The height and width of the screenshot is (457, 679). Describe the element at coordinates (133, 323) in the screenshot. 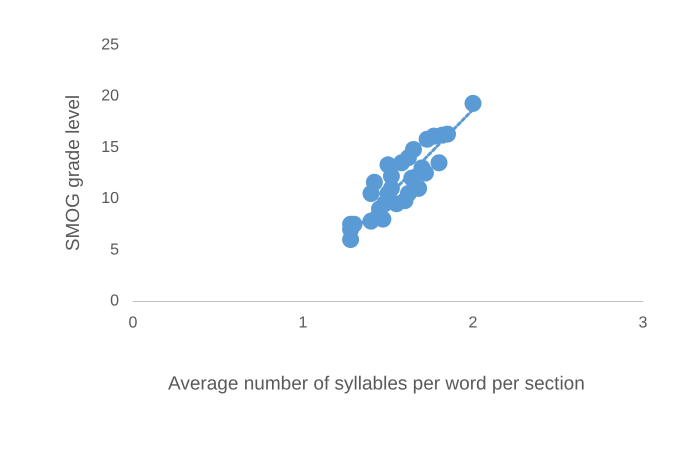

I see `x-tick-label: 0` at that location.